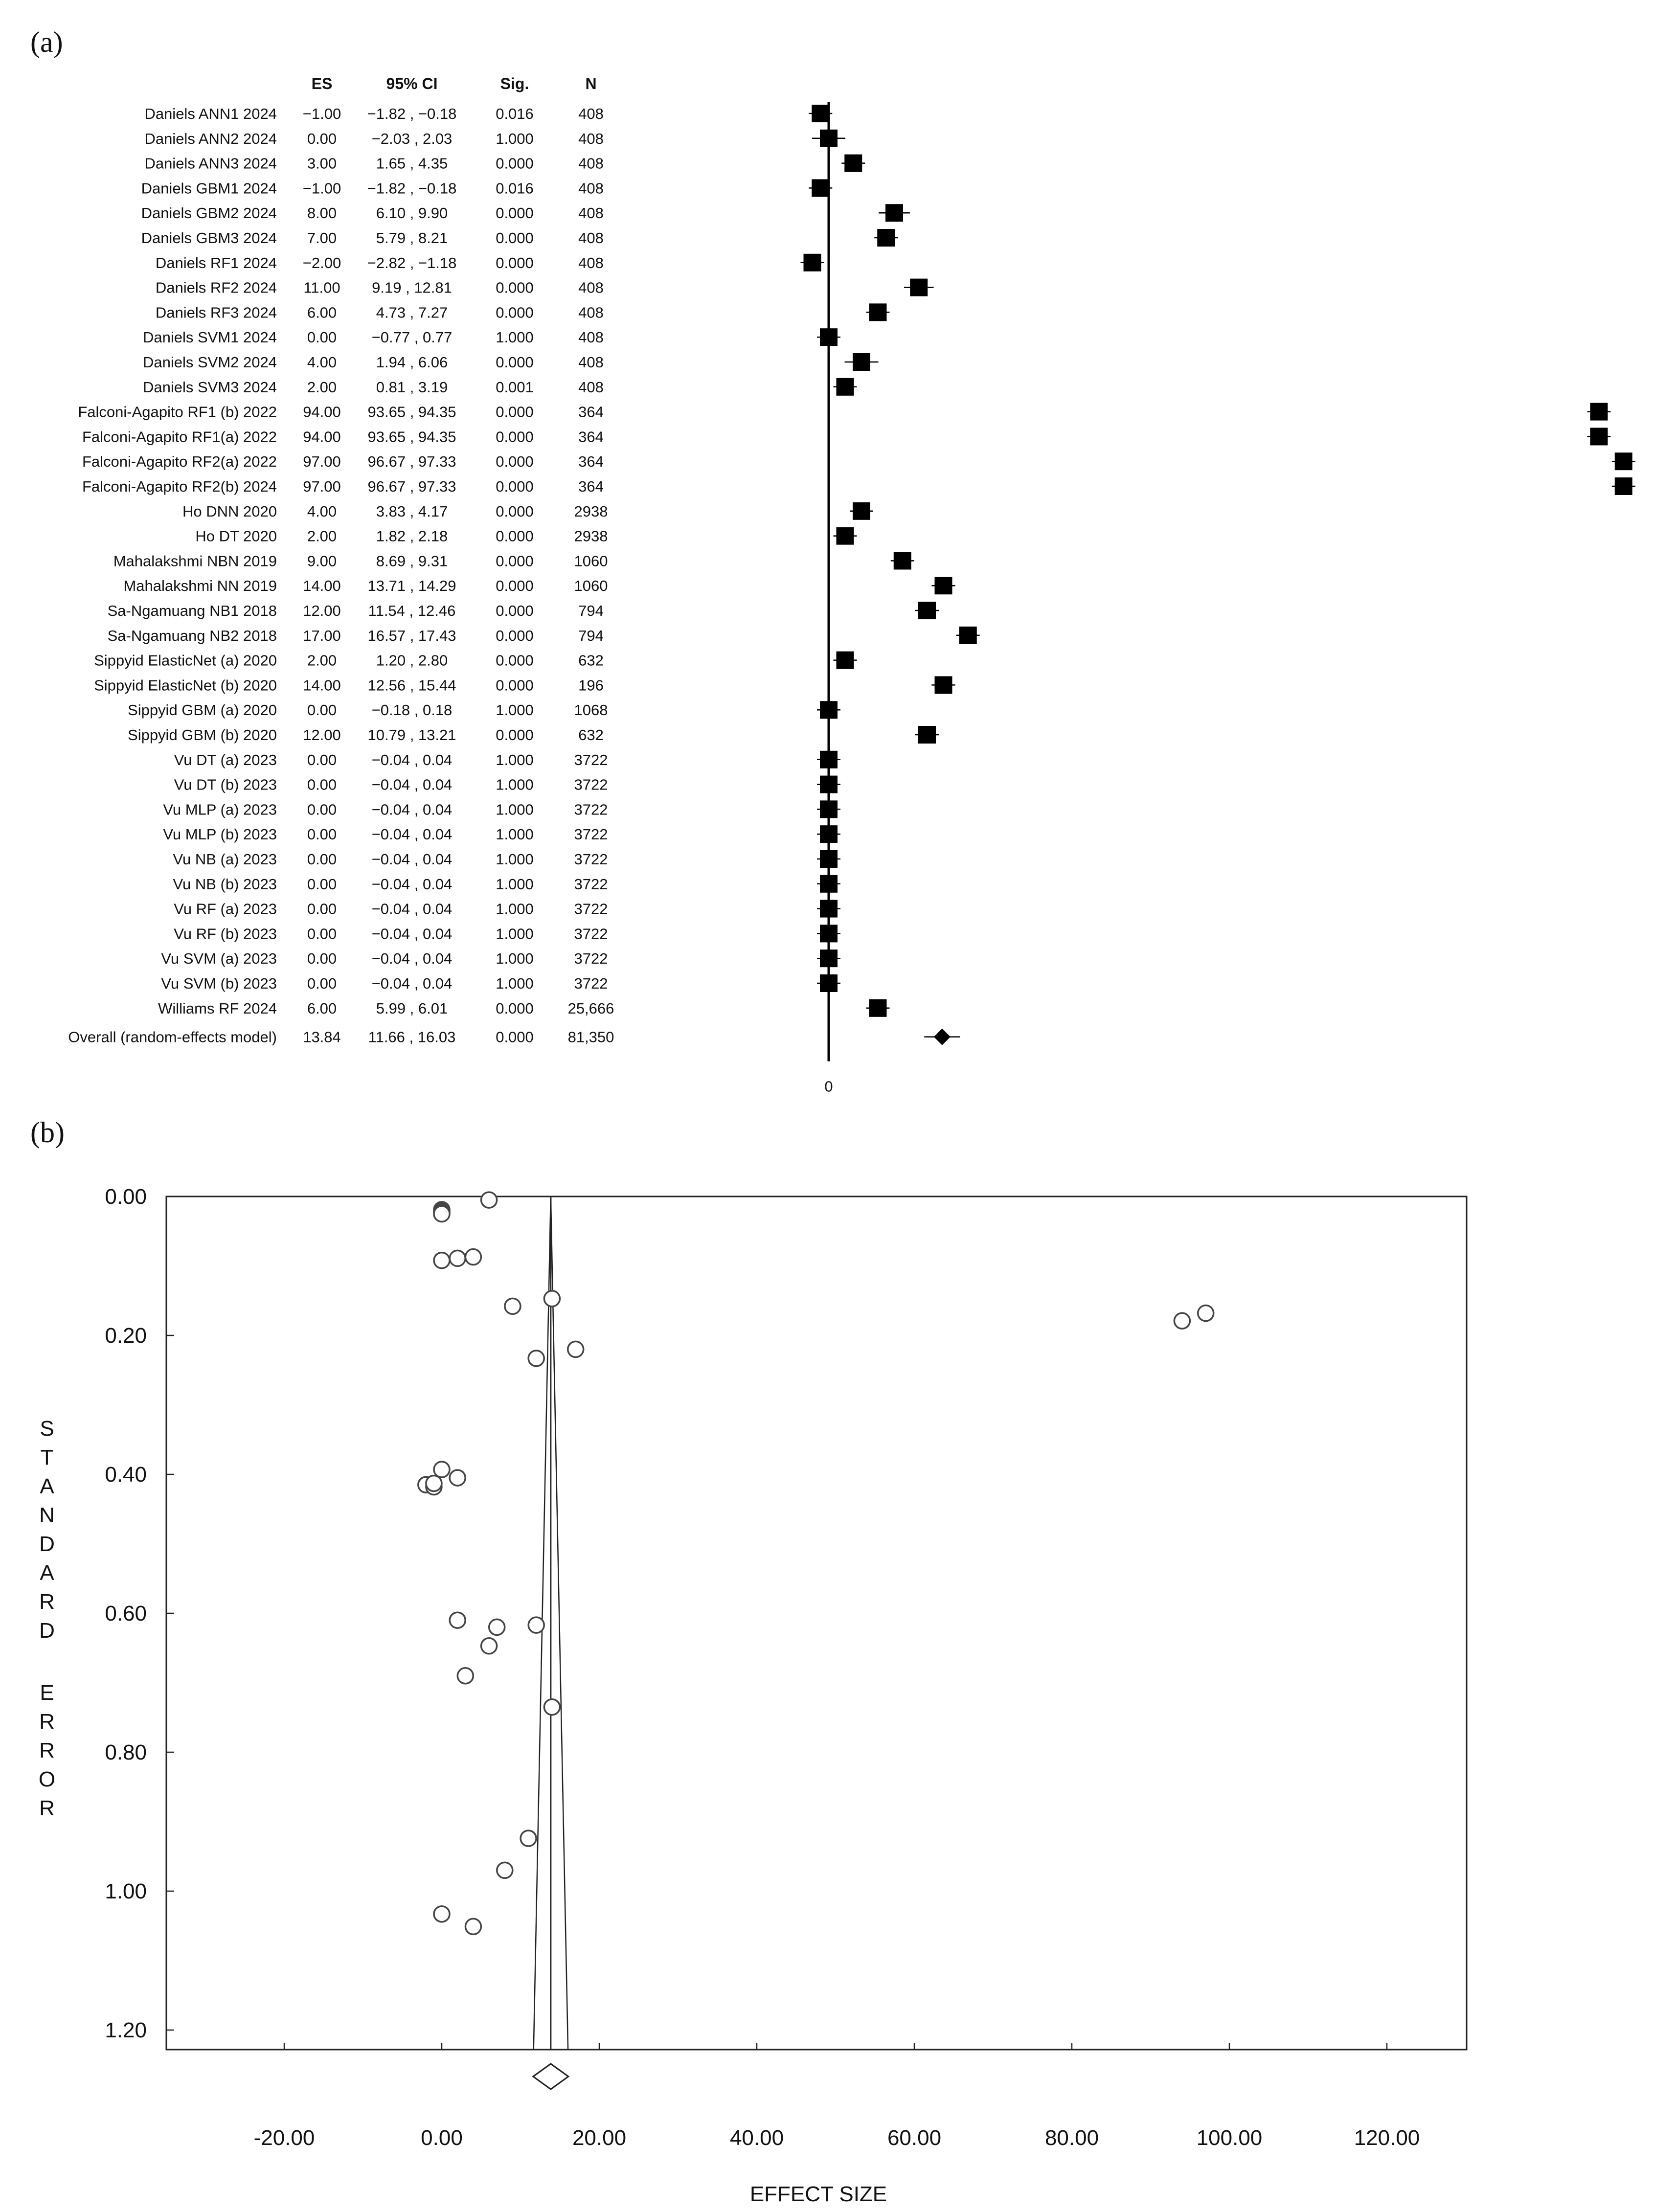 Image resolution: width=1676 pixels, height=2212 pixels. What do you see at coordinates (126, 1752) in the screenshot?
I see `y-tick-label: 0.80` at bounding box center [126, 1752].